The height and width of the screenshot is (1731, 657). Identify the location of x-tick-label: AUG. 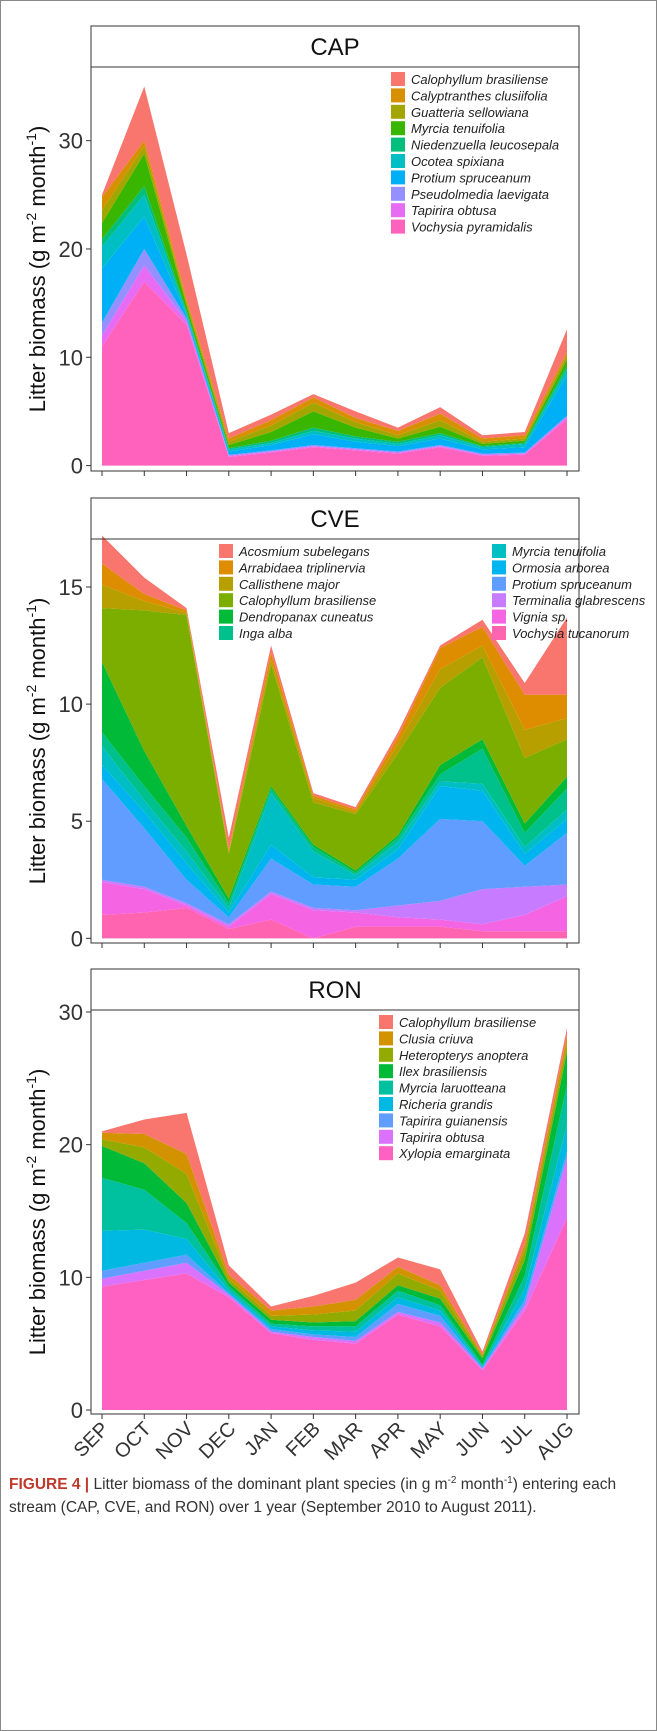
(555, 1441).